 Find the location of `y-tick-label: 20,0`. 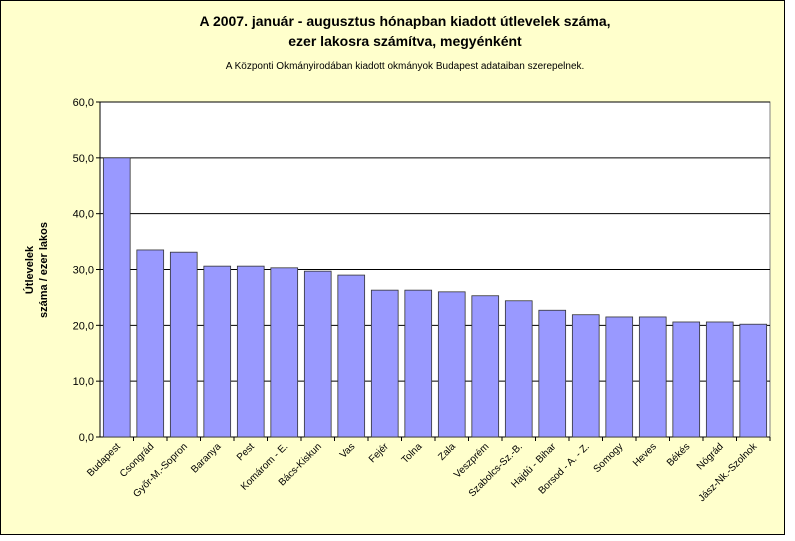

y-tick-label: 20,0 is located at coordinates (83, 326).